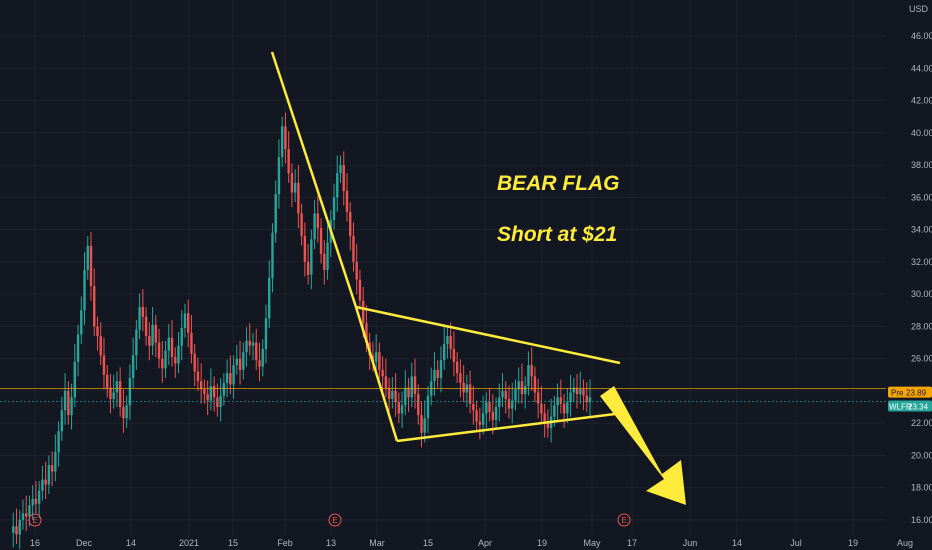 This screenshot has width=932, height=550. Describe the element at coordinates (910, 406) in the screenshot. I see `last-price-badge: WLFR 23.34` at that location.